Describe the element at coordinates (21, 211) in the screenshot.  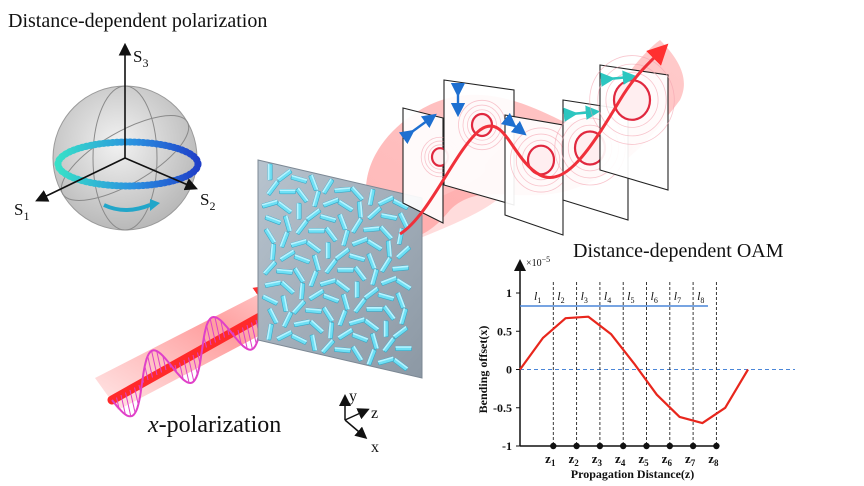
I see `s1-label: S1` at that location.